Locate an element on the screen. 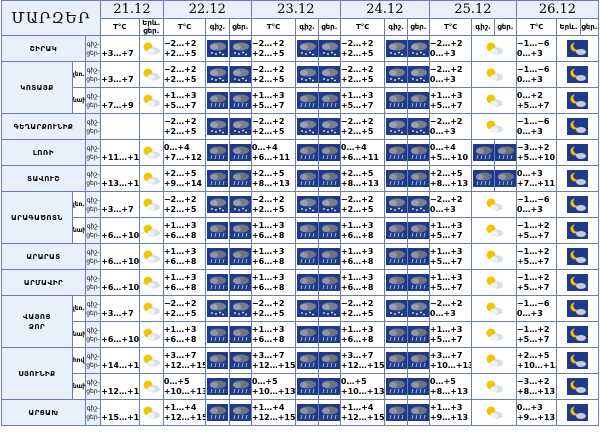  day-temp: 0…+3 is located at coordinates (442, 313).